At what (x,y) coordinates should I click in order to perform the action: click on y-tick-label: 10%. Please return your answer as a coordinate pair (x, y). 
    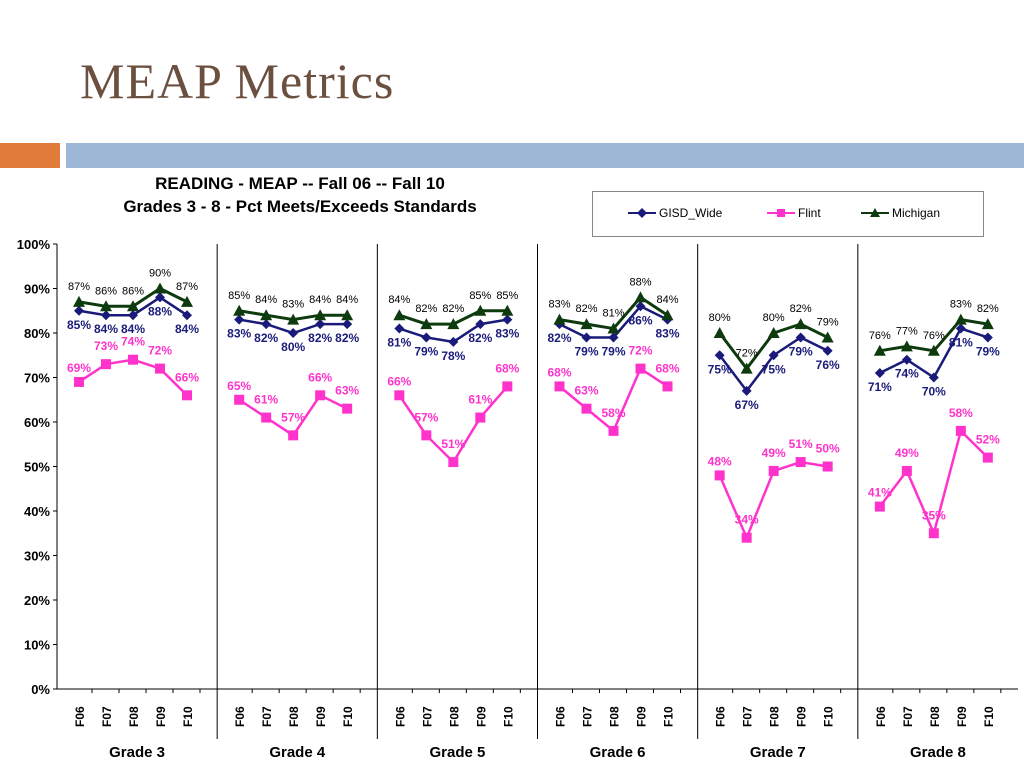
    Looking at the image, I should click on (37, 645).